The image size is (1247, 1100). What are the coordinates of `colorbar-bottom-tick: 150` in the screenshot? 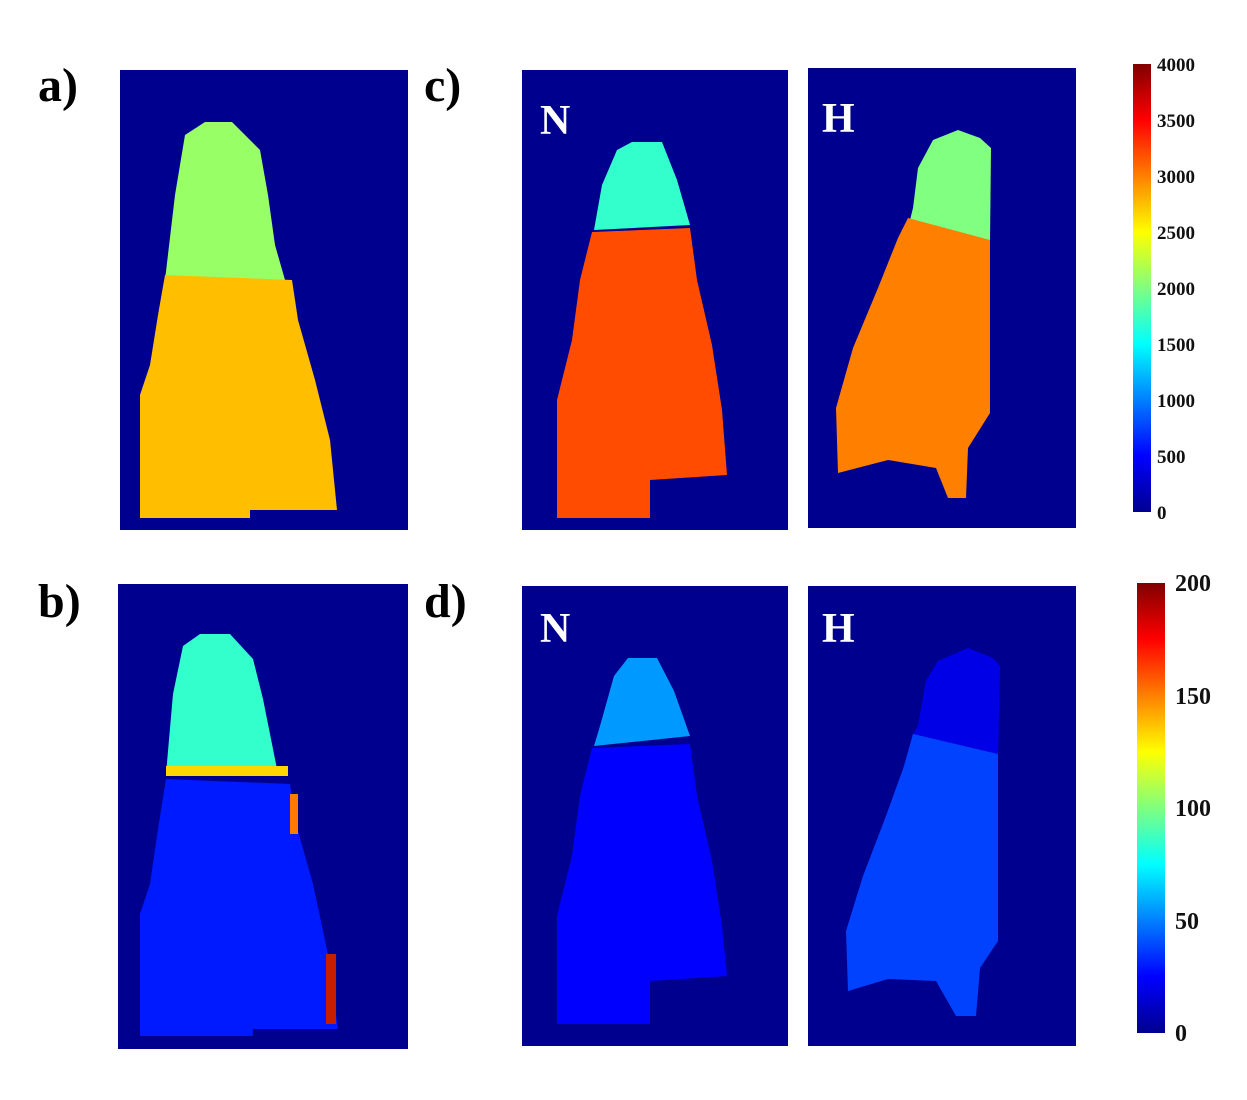 It's located at (1193, 697).